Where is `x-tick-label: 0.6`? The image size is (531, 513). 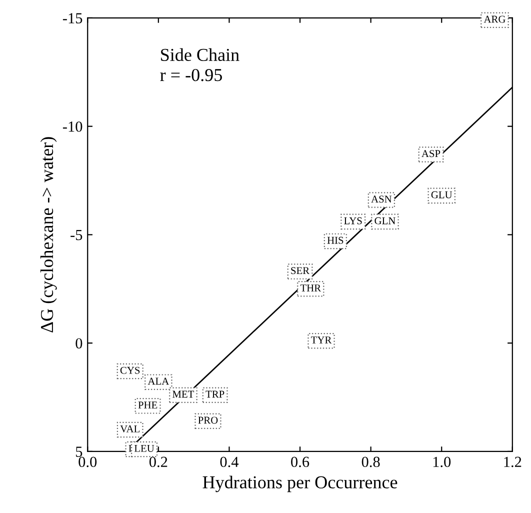 x-tick-label: 0.6 is located at coordinates (300, 462).